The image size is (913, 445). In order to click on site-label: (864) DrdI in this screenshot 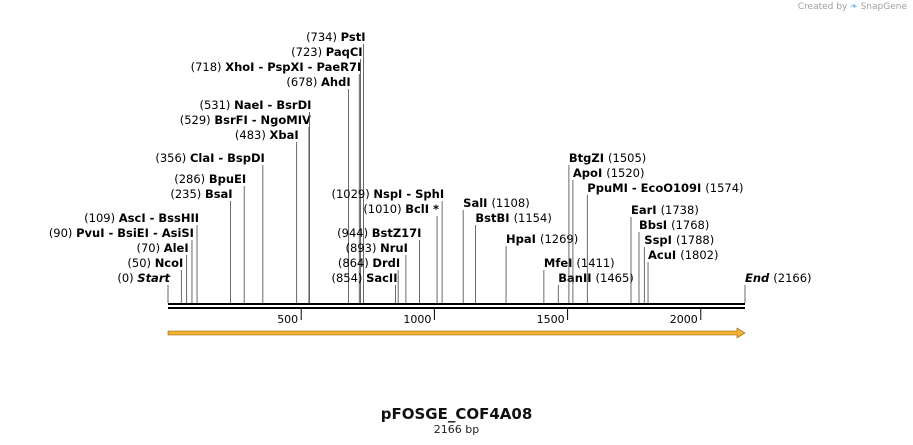, I will do `click(369, 263)`.